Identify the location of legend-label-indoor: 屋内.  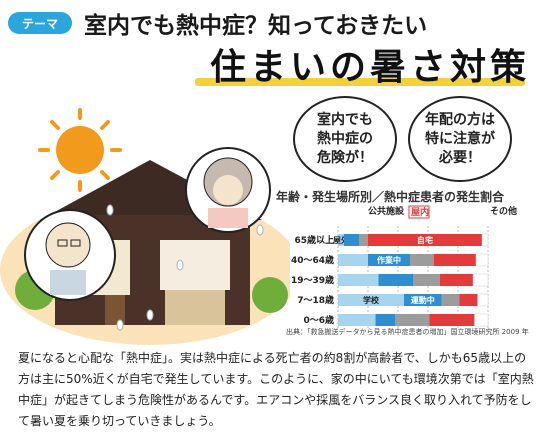
(420, 212).